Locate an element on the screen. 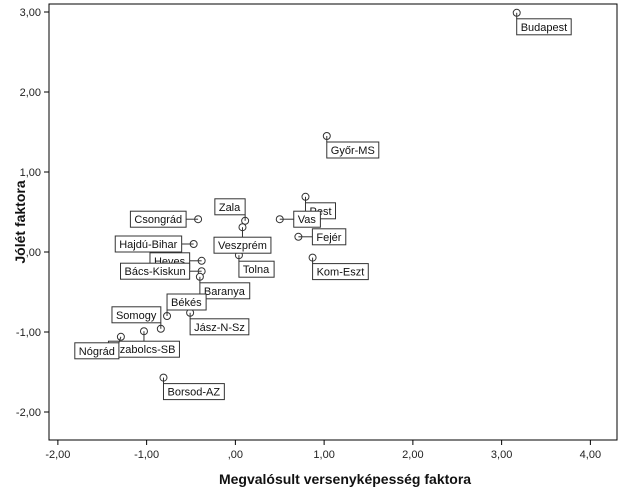  point-label-text: Zala is located at coordinates (230, 208).